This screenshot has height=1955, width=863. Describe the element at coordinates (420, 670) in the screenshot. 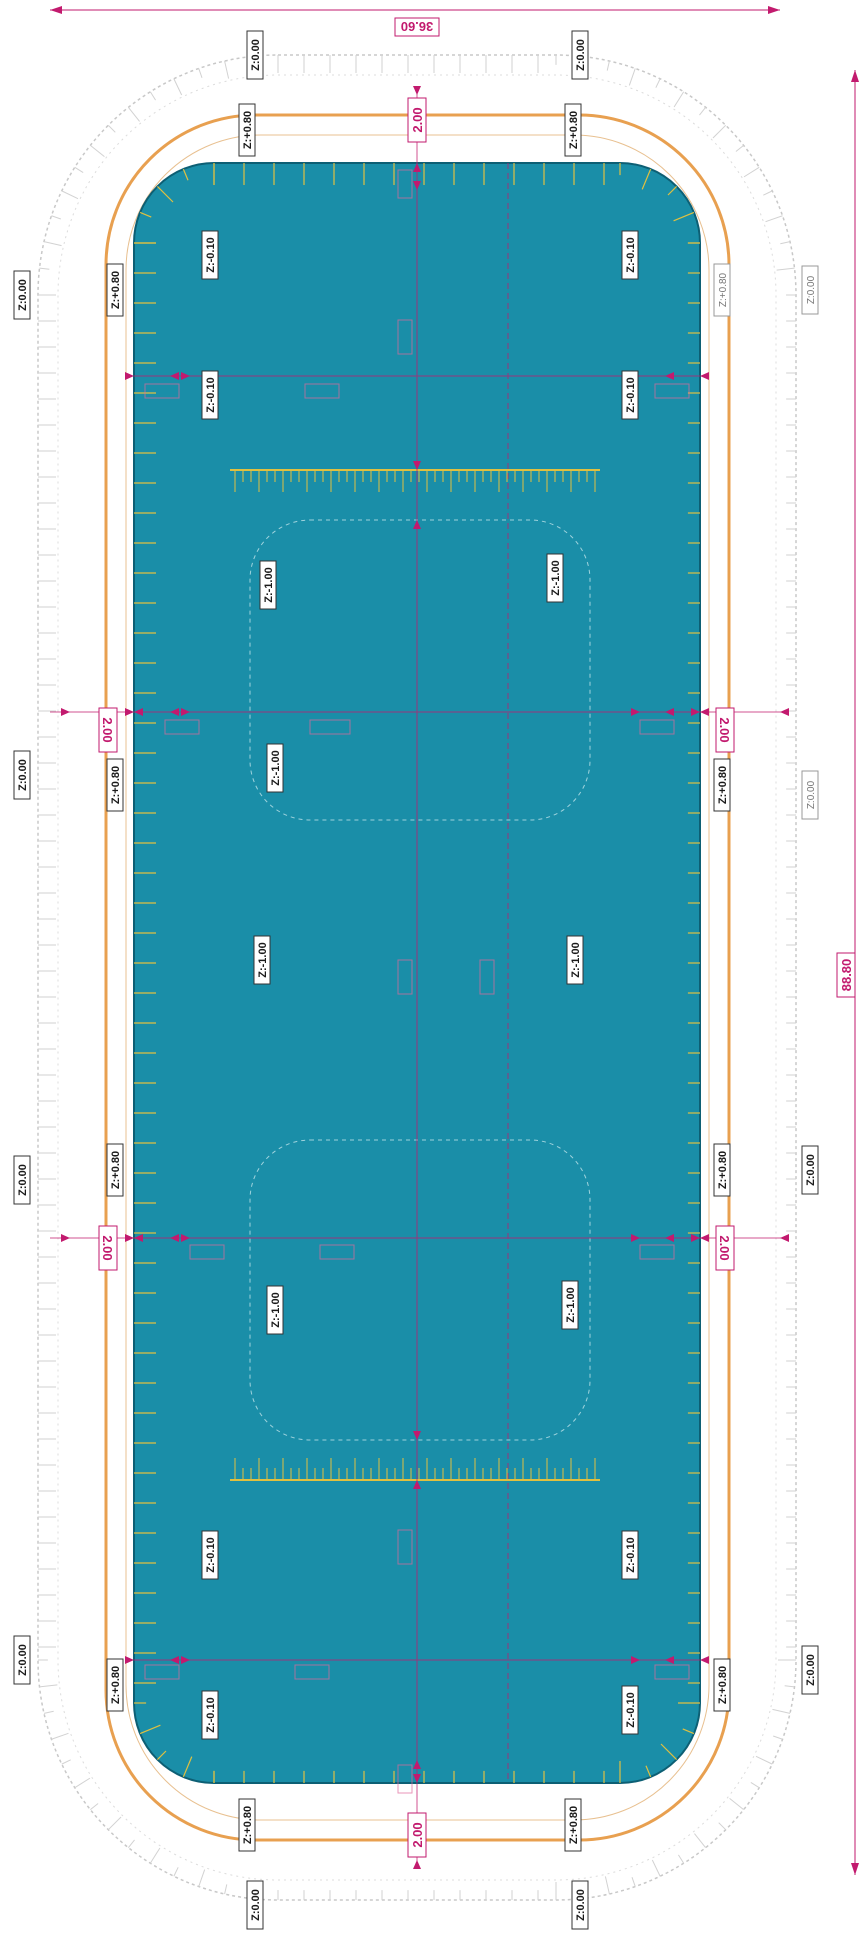

I see `deep-zone-upper-outline` at that location.